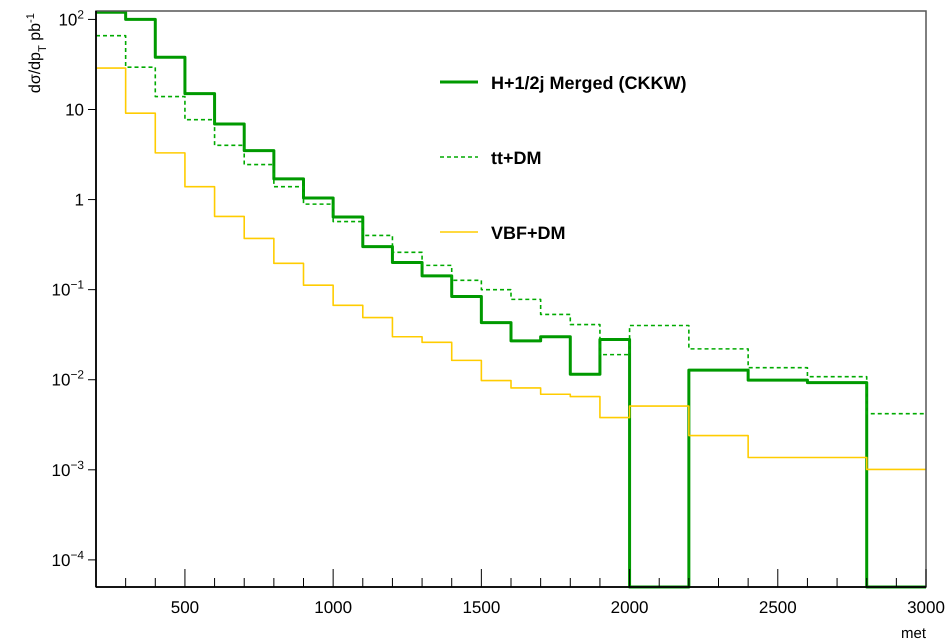  Describe the element at coordinates (68, 289) in the screenshot. I see `y-tick-label: 10$^{−1}$` at that location.